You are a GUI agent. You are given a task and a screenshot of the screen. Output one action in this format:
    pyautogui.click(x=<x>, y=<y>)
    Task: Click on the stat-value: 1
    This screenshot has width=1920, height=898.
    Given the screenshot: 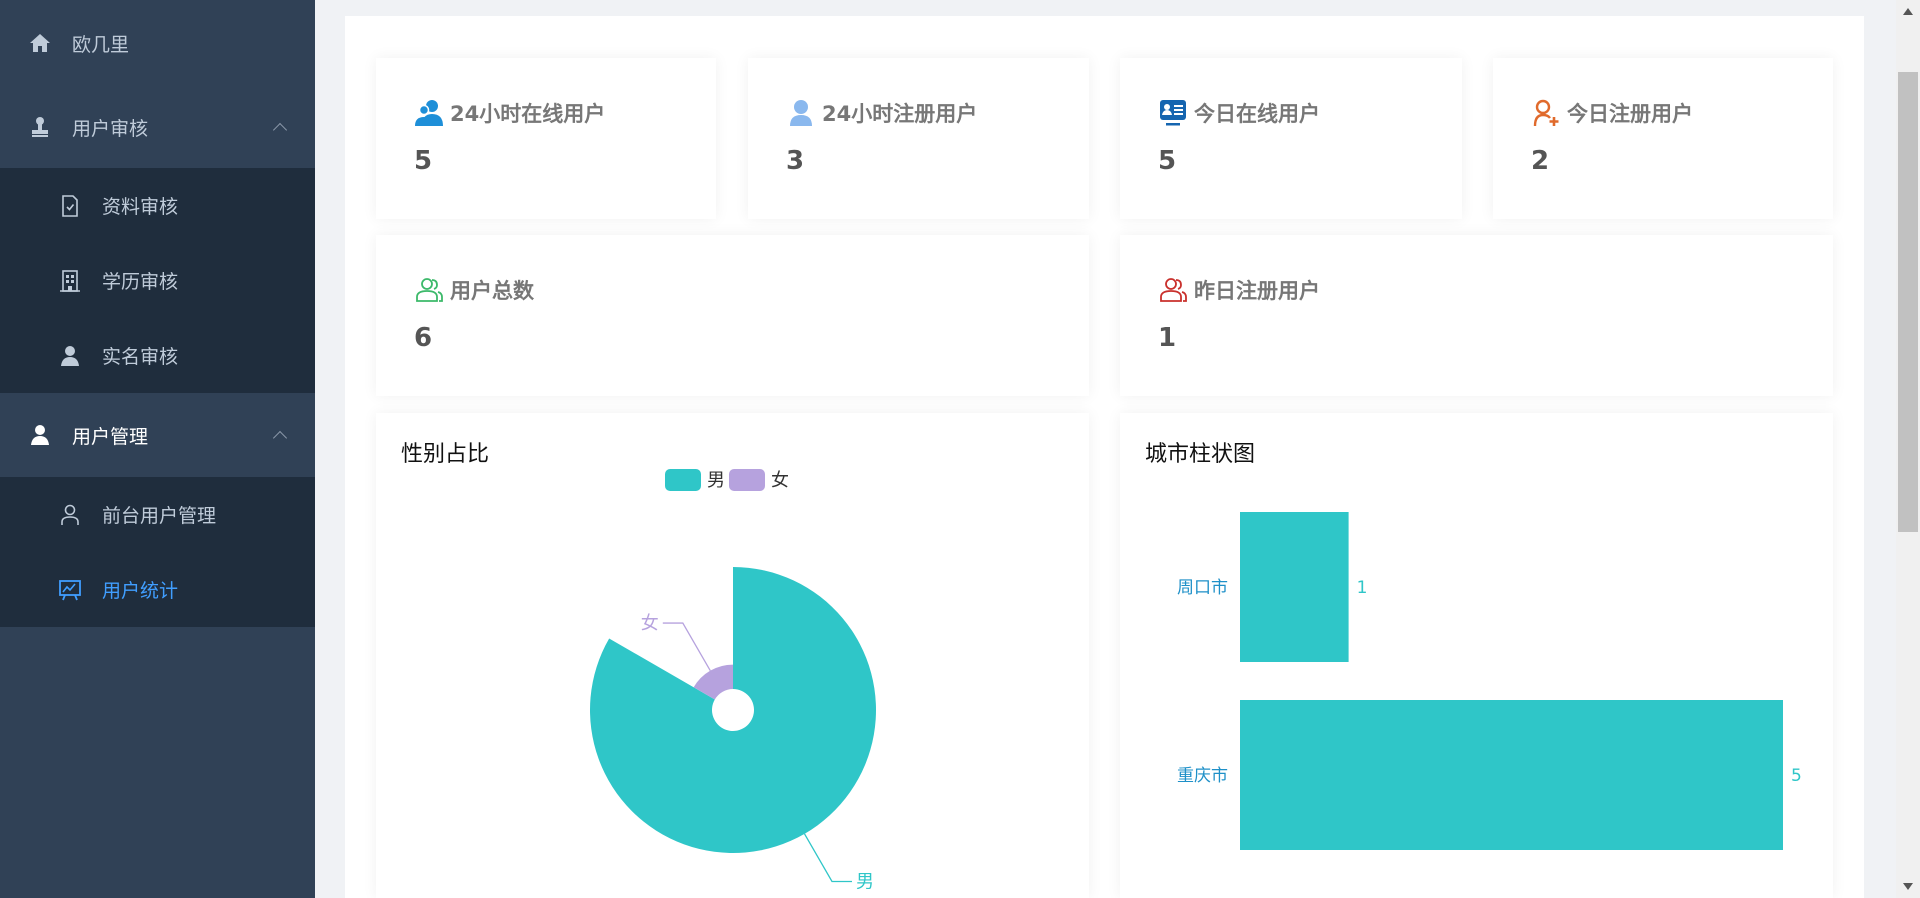 What is the action you would take?
    pyautogui.click(x=1167, y=338)
    